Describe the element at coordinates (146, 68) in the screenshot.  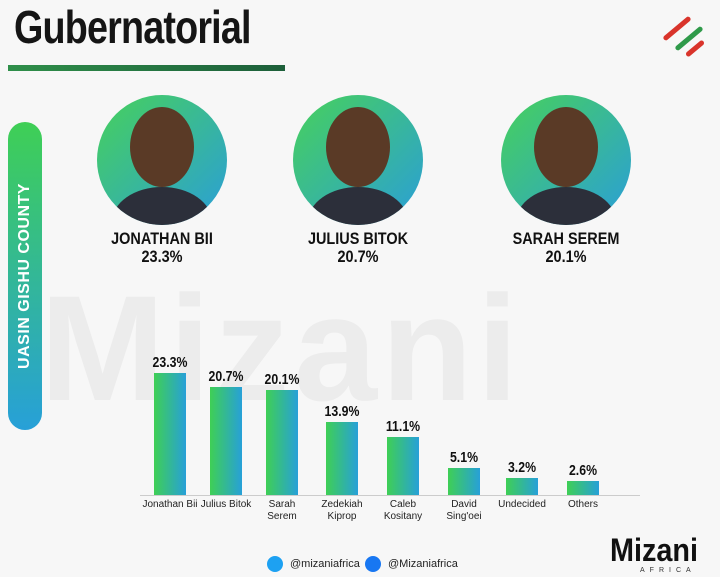
I see `title-underline` at that location.